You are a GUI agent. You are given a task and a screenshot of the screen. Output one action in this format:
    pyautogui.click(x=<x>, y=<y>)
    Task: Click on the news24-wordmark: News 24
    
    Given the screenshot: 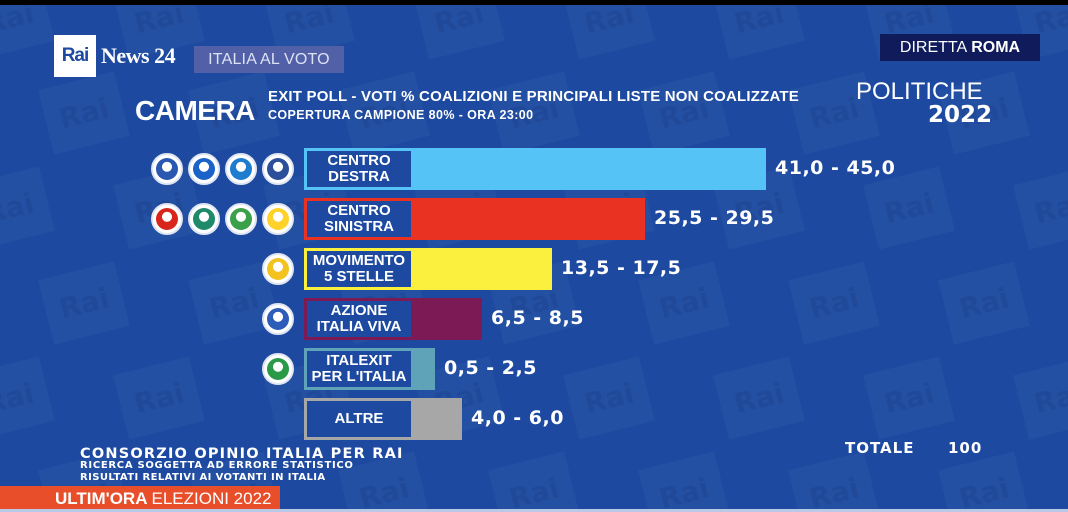 What is the action you would take?
    pyautogui.click(x=138, y=55)
    